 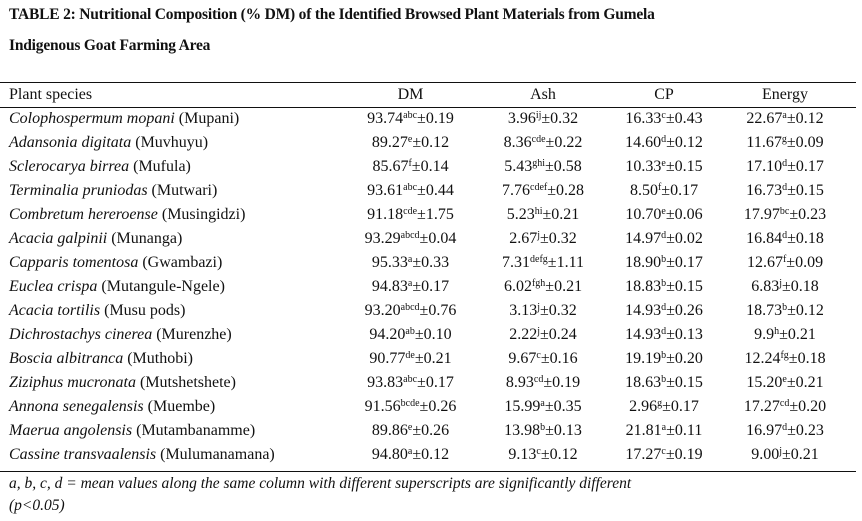 What do you see at coordinates (389, 262) in the screenshot?
I see `mean-value: 95.33` at bounding box center [389, 262].